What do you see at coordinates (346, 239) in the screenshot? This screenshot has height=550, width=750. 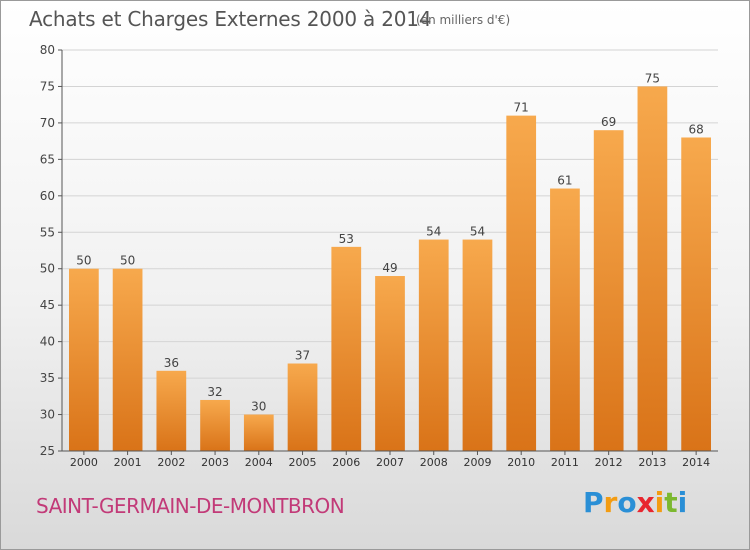 I see `data-label: 53` at bounding box center [346, 239].